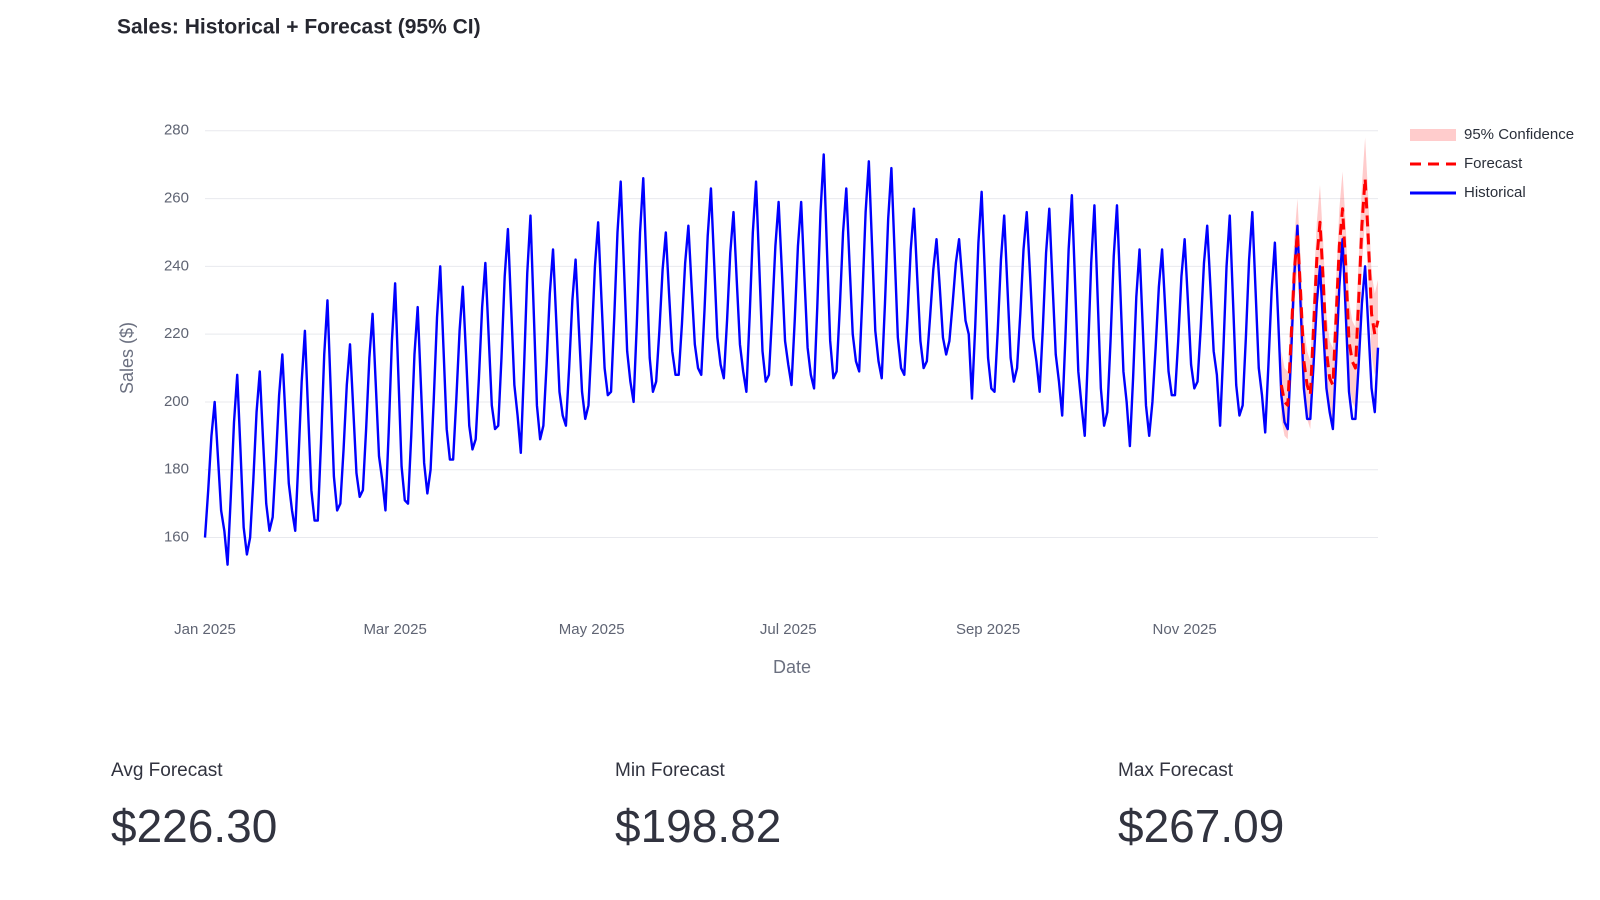 This screenshot has width=1600, height=900. What do you see at coordinates (194, 826) in the screenshot?
I see `metric-value: $226.30` at bounding box center [194, 826].